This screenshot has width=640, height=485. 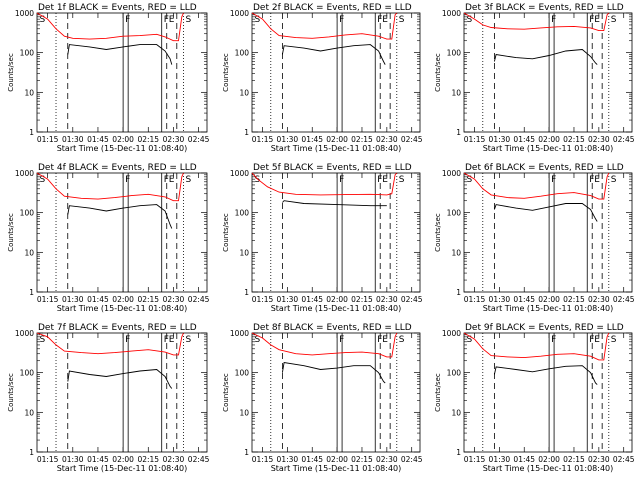 What do you see at coordinates (117, 168) in the screenshot?
I see `panel-title: Det 4f BLACK = Events, RED = LLD` at bounding box center [117, 168].